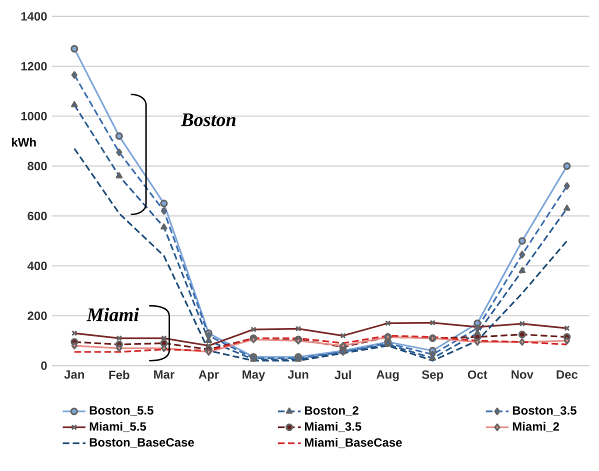  Describe the element at coordinates (24, 142) in the screenshot. I see `y-axis-title: kWh` at that location.